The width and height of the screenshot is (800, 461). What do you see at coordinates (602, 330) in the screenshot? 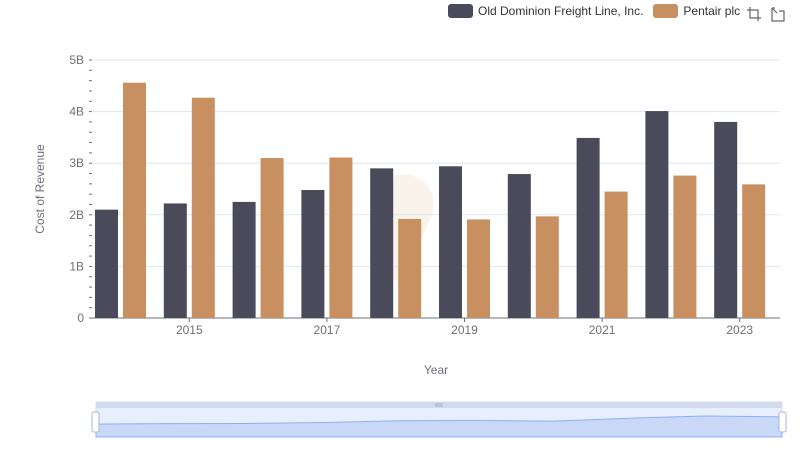
I see `x-tick-label: 2021` at bounding box center [602, 330].